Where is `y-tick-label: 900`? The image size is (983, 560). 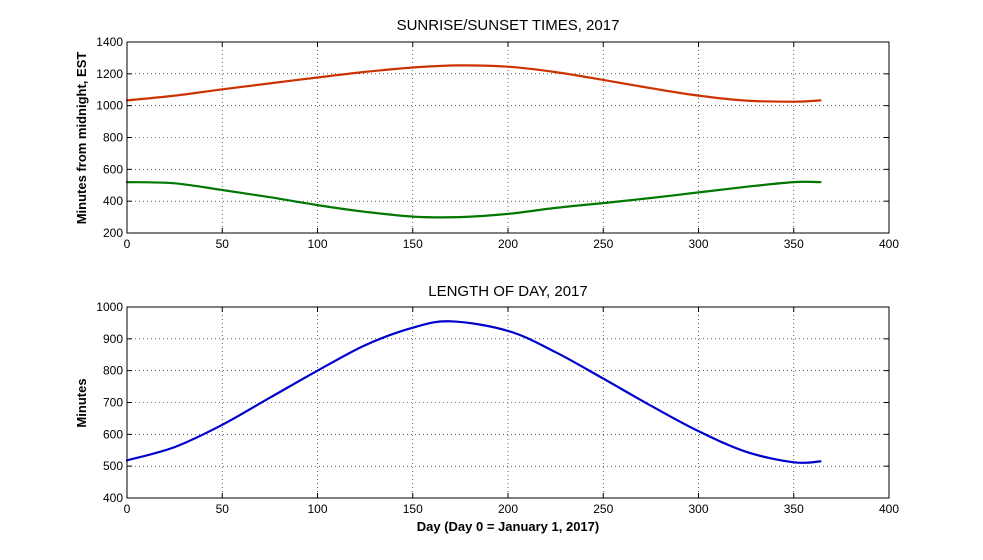
y-tick-label: 900 is located at coordinates (113, 339).